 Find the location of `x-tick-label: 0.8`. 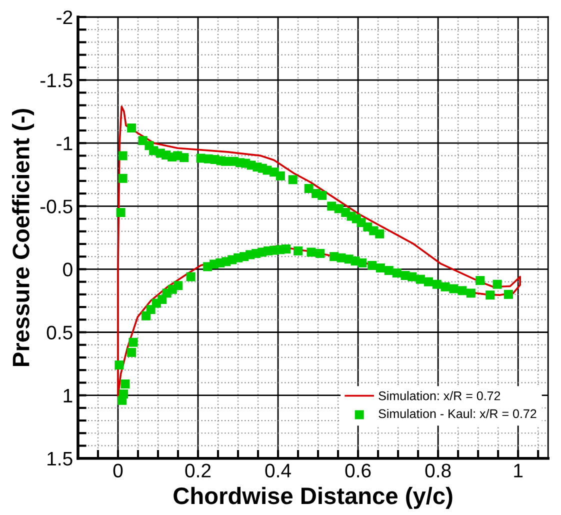

x-tick-label: 0.8 is located at coordinates (438, 471).